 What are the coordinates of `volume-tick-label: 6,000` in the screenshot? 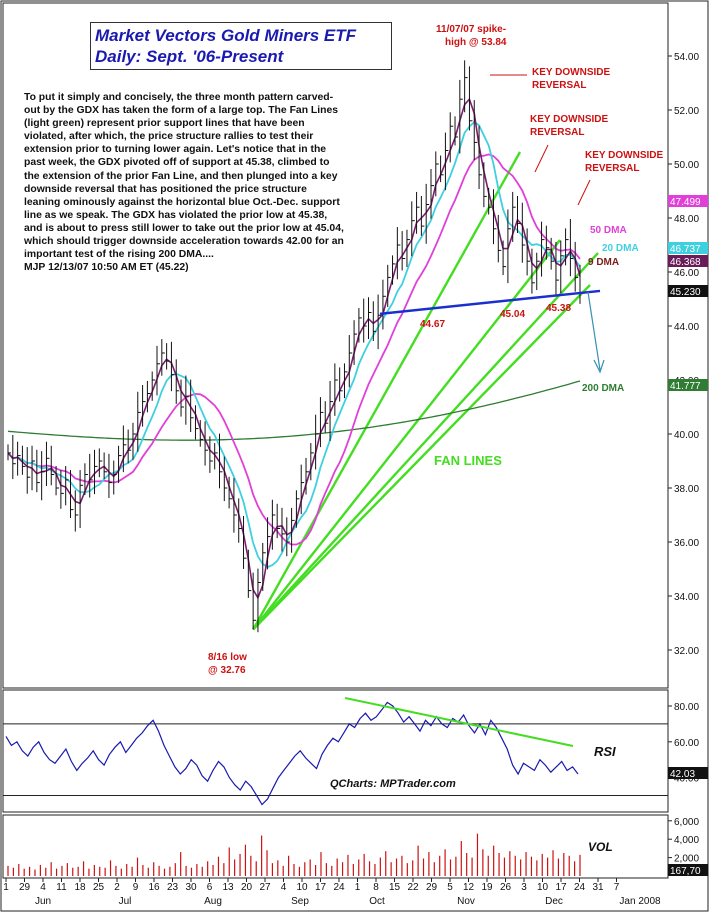 It's located at (686, 822).